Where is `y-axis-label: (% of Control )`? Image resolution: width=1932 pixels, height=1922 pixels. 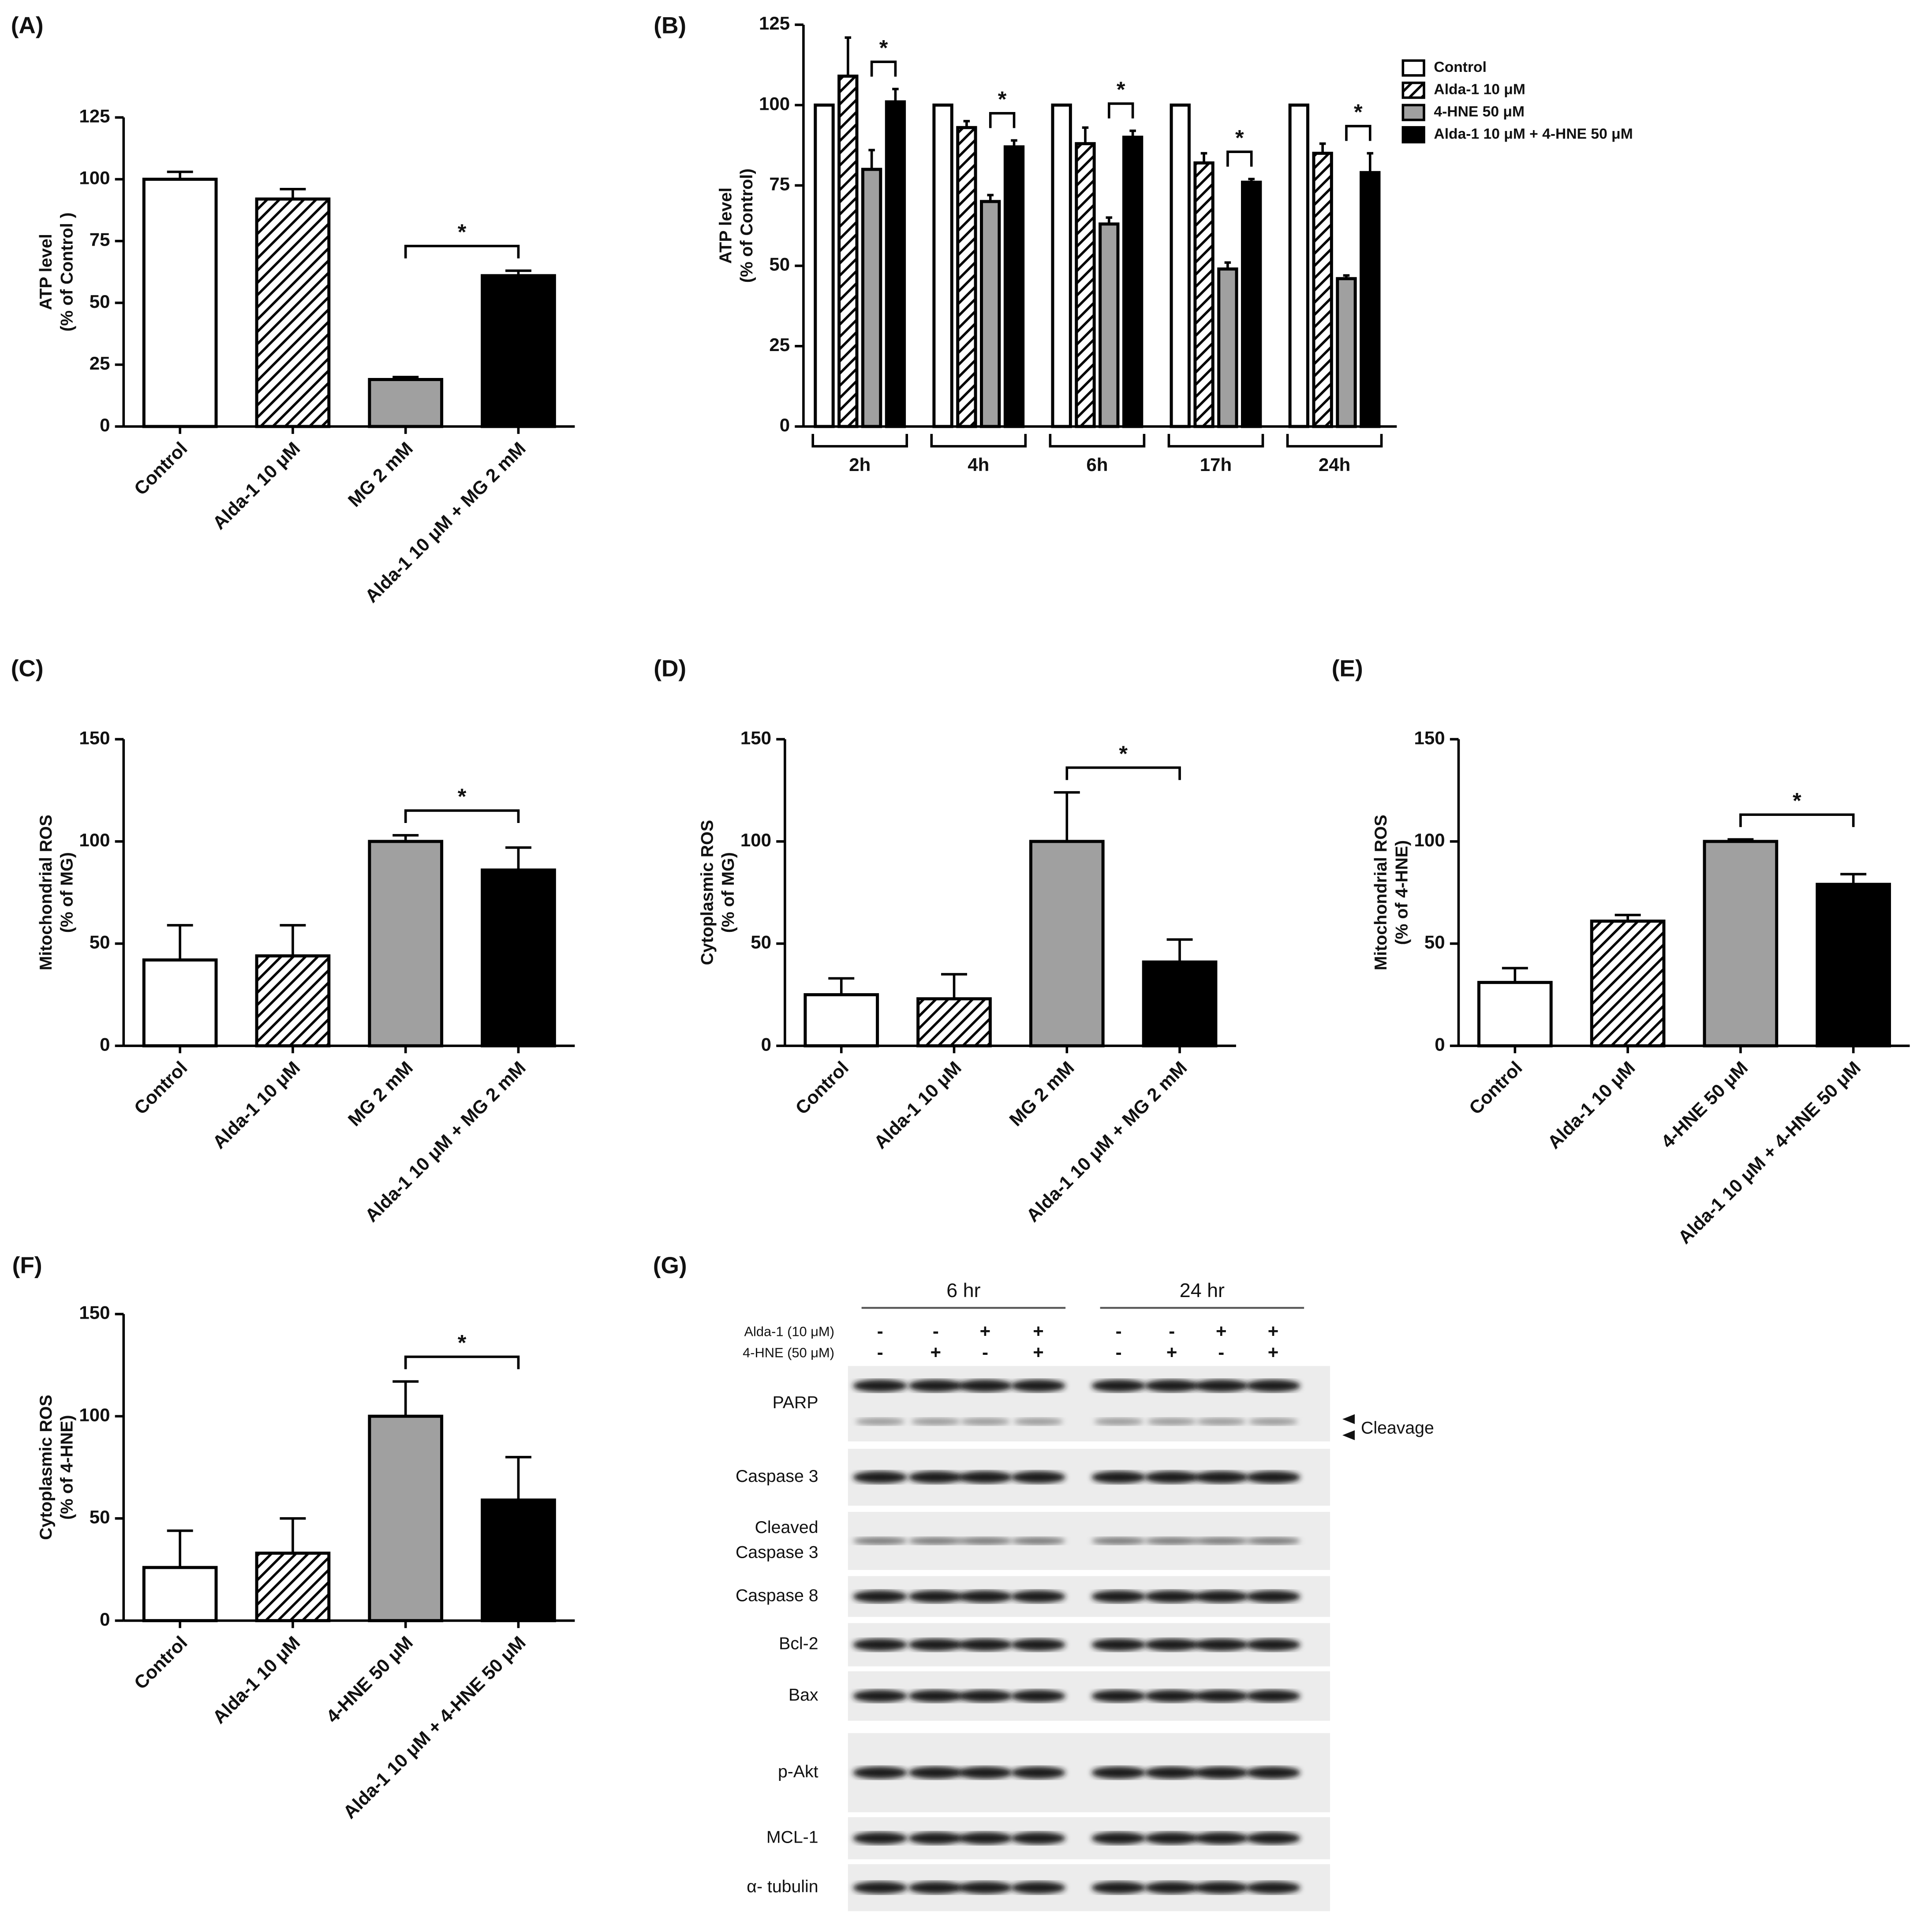 y-axis-label: (% of Control ) is located at coordinates (67, 272).